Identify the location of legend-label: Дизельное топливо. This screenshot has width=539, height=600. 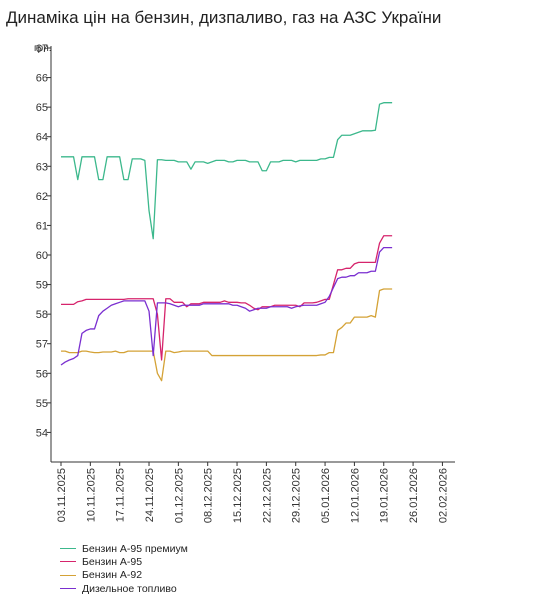
(129, 588).